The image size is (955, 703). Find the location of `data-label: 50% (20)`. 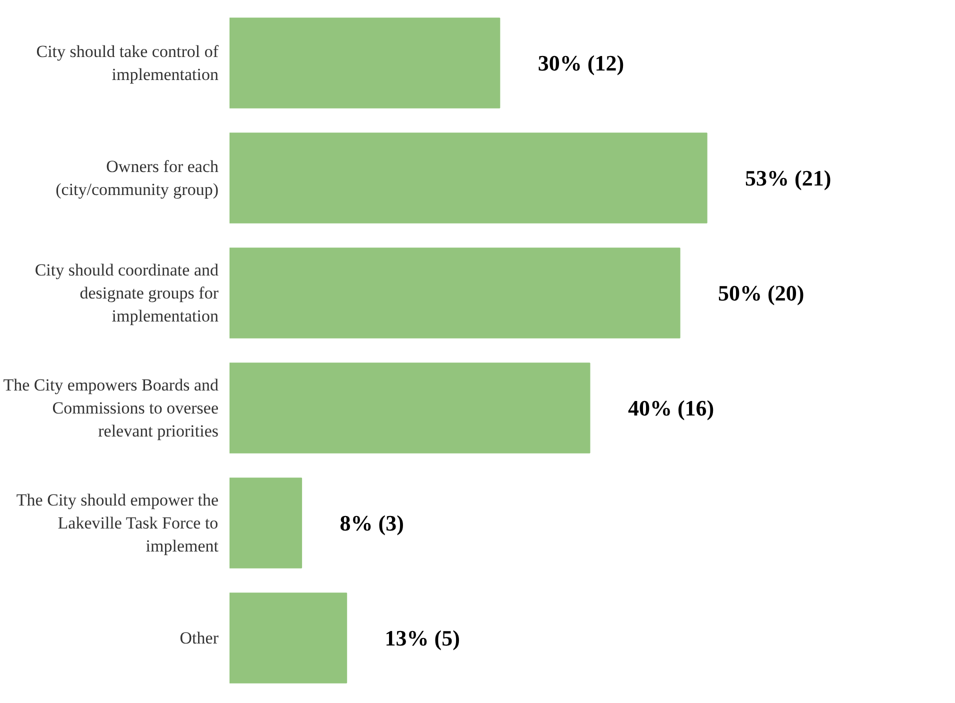

data-label: 50% (20) is located at coordinates (761, 293).